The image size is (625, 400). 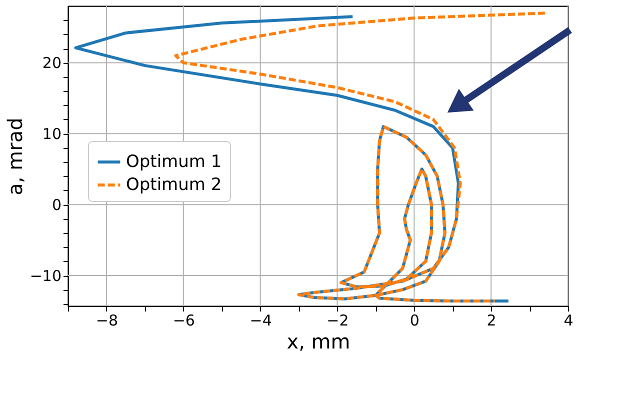 I want to click on x-tick-label: −6, so click(x=183, y=321).